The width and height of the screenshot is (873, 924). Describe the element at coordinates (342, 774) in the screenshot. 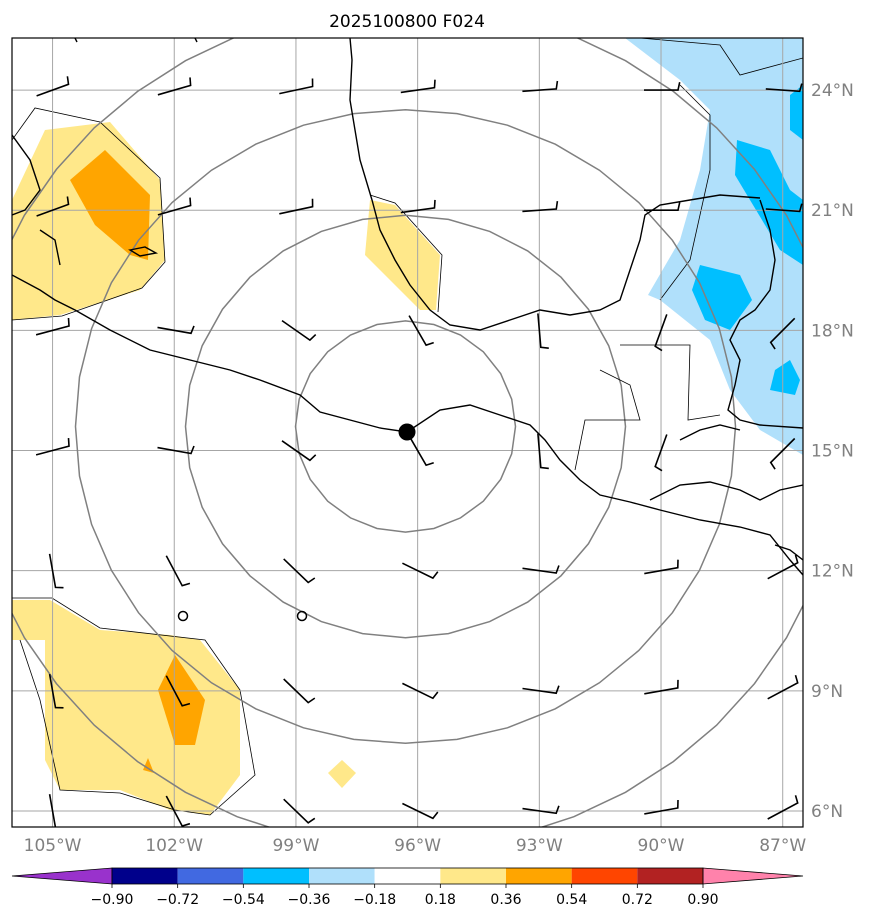

I see `anomaly-fill-dot` at that location.